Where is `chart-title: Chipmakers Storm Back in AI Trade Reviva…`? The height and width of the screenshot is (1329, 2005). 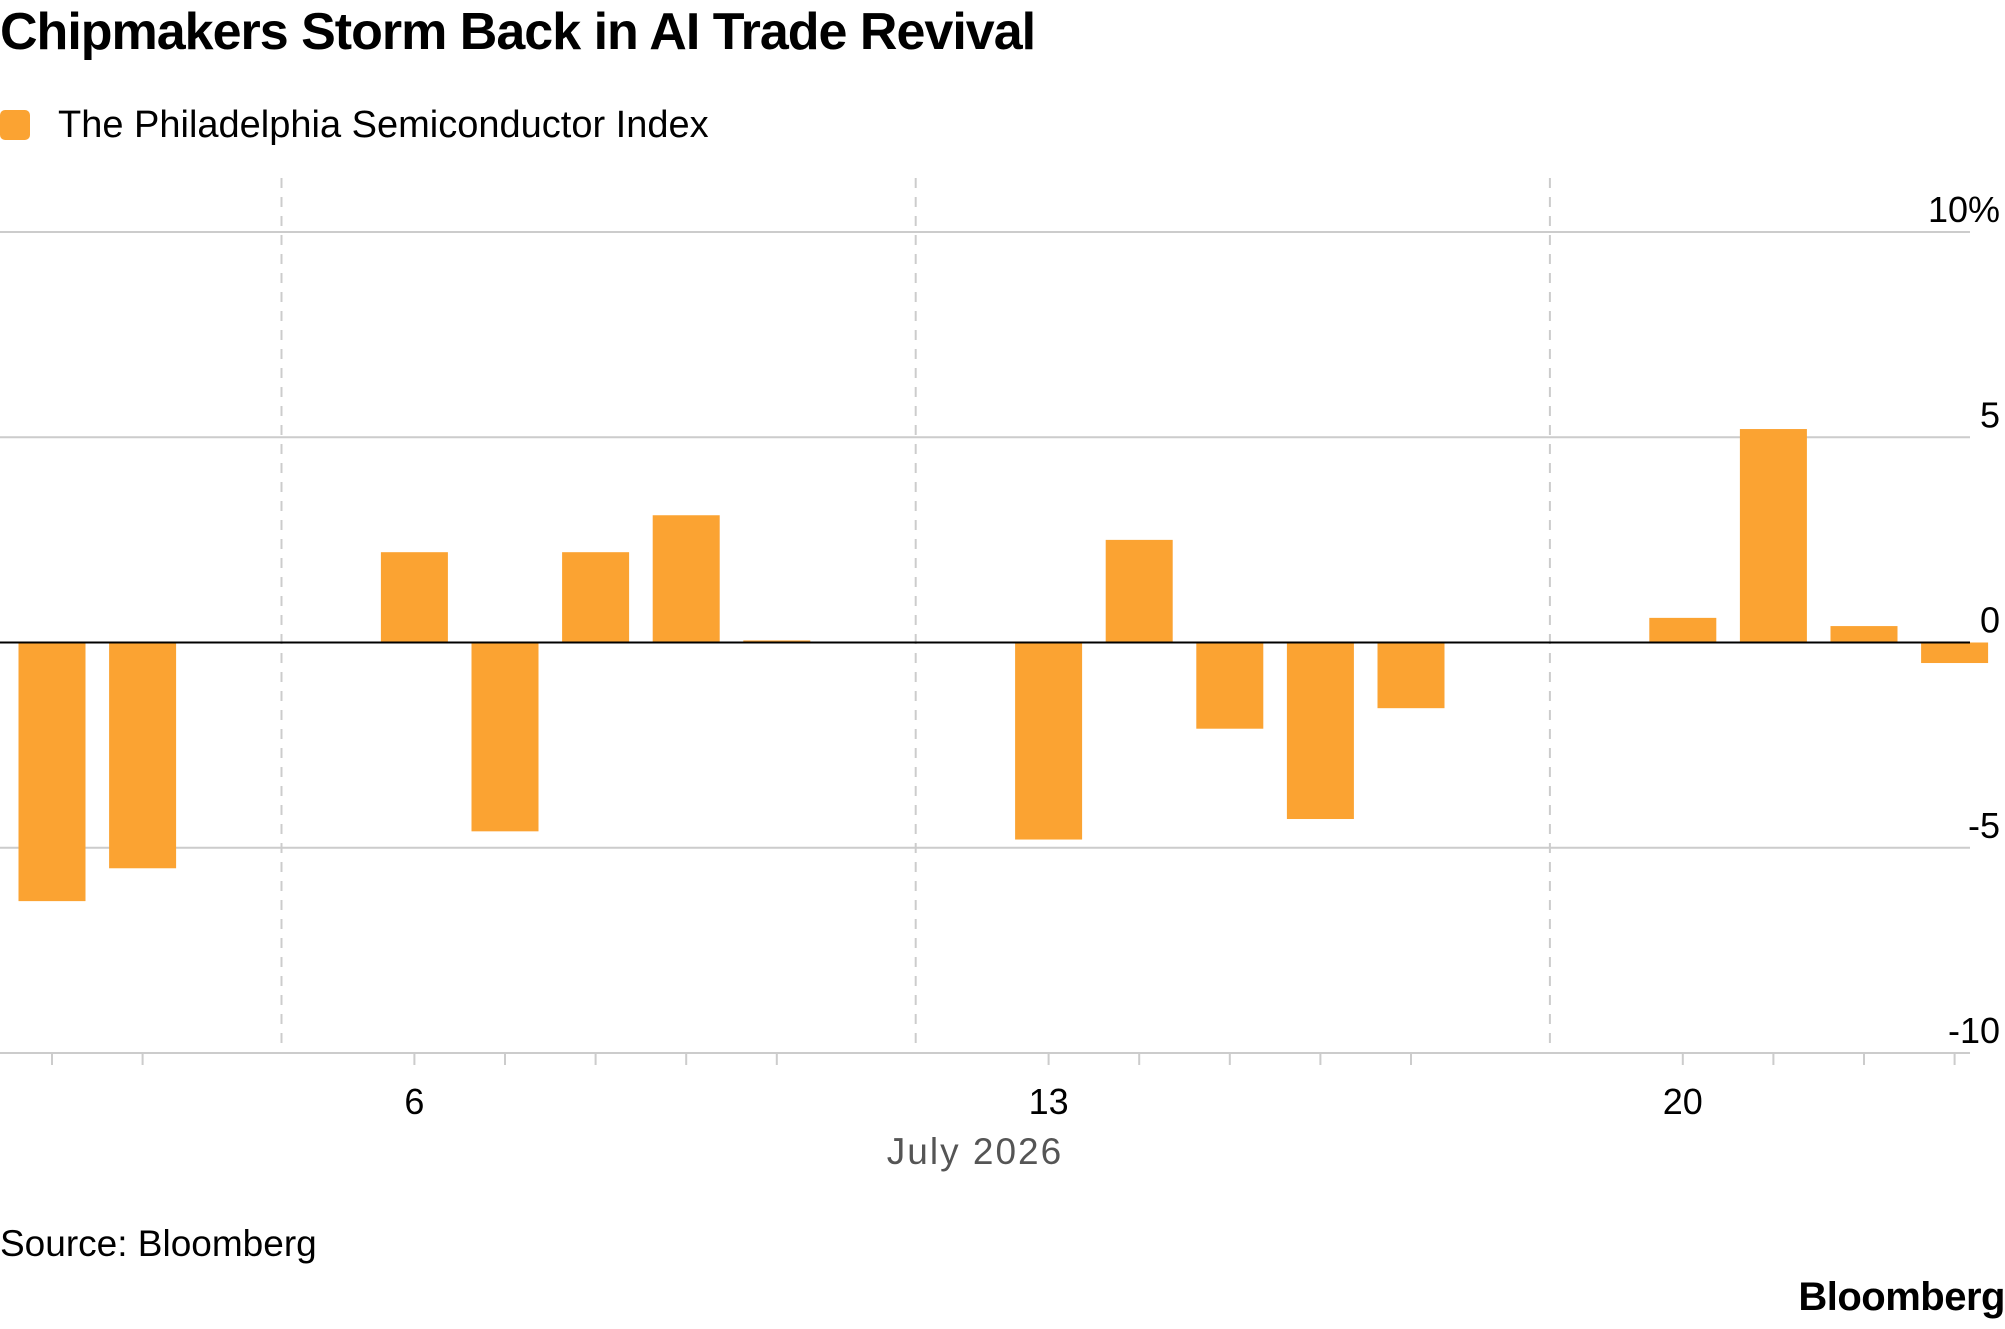 chart-title: Chipmakers Storm Back in AI Trade Reviva… is located at coordinates (518, 32).